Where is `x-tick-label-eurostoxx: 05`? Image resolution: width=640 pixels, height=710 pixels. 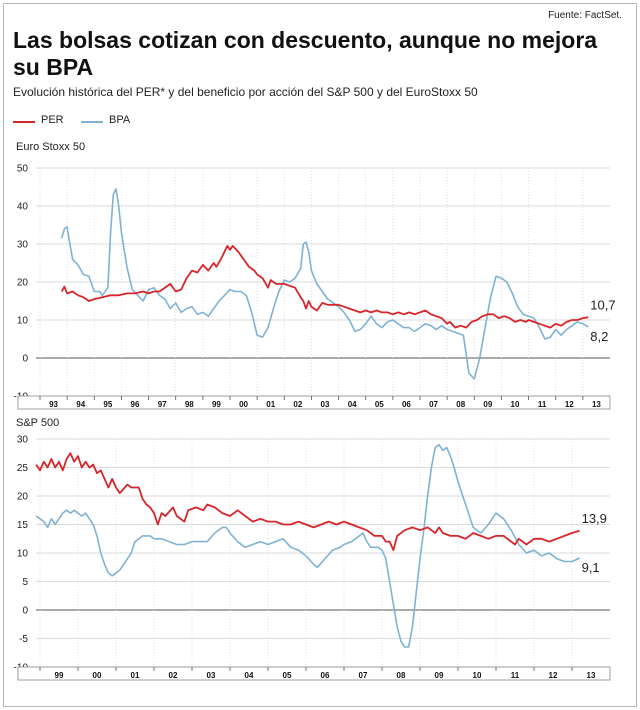 x-tick-label-eurostoxx: 05 is located at coordinates (379, 404).